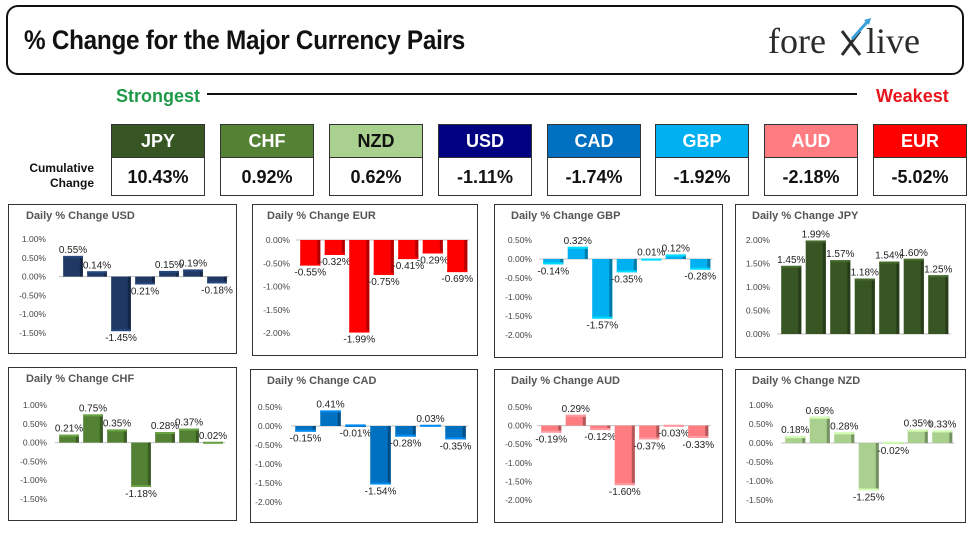 This screenshot has height=533, width=978. Describe the element at coordinates (594, 141) in the screenshot. I see `currency-code: CAD` at that location.